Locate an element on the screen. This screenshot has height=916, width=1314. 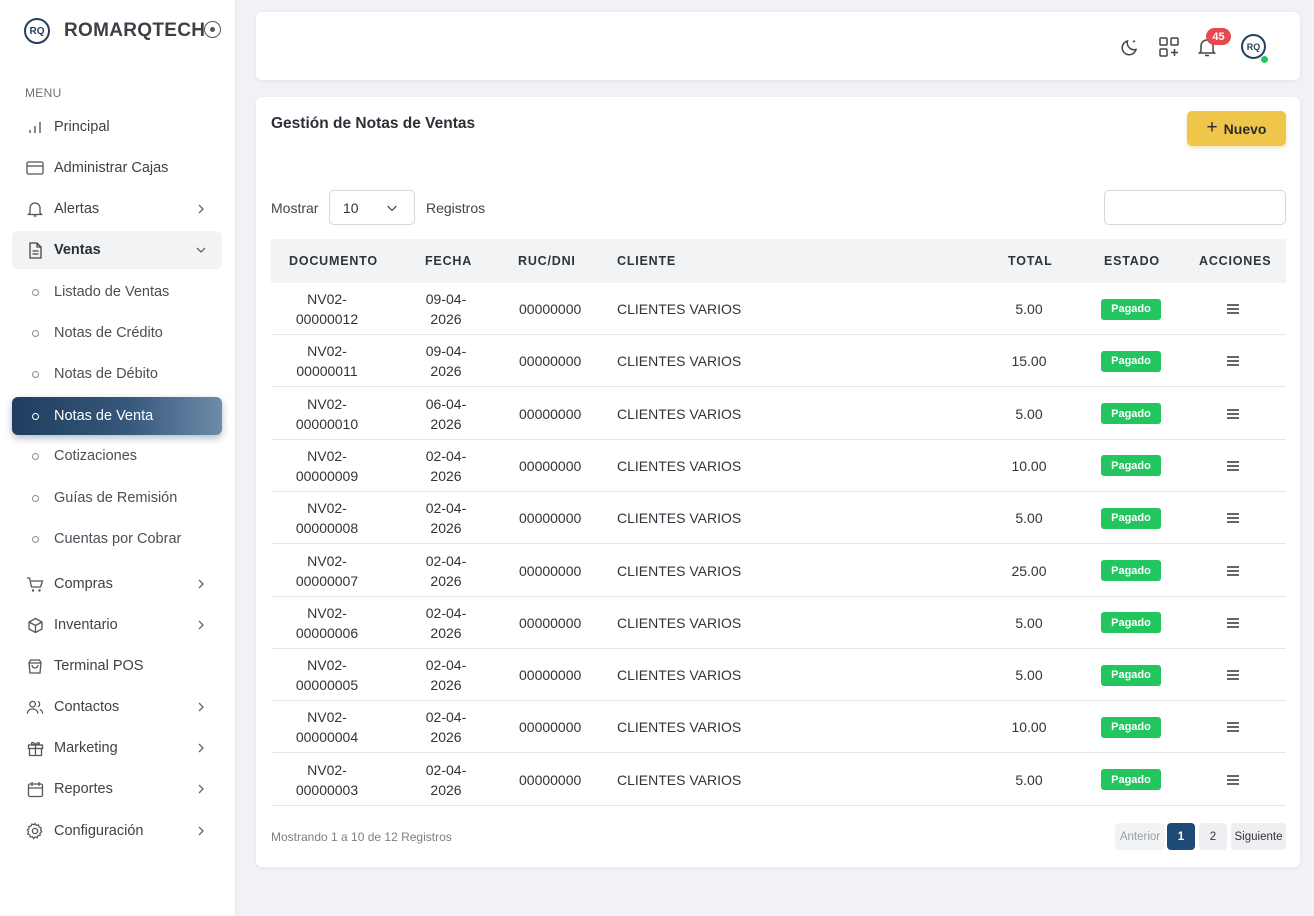
brand: RQ ROMARQTECH is located at coordinates (114, 31).